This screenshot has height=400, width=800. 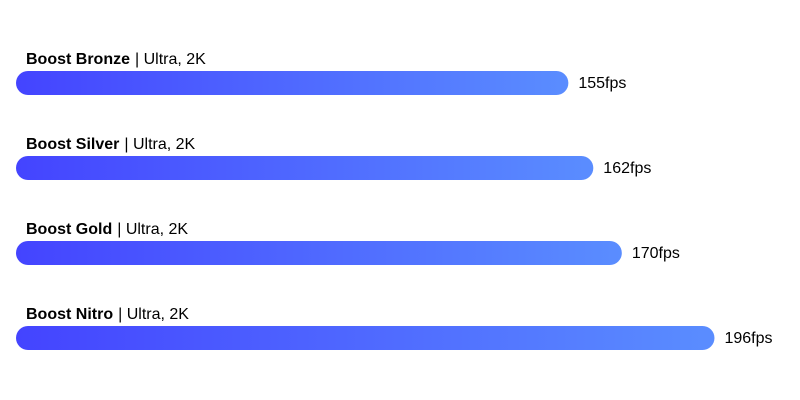 I want to click on bar-label: Boost Gold | Ultra, 2K, so click(x=107, y=229).